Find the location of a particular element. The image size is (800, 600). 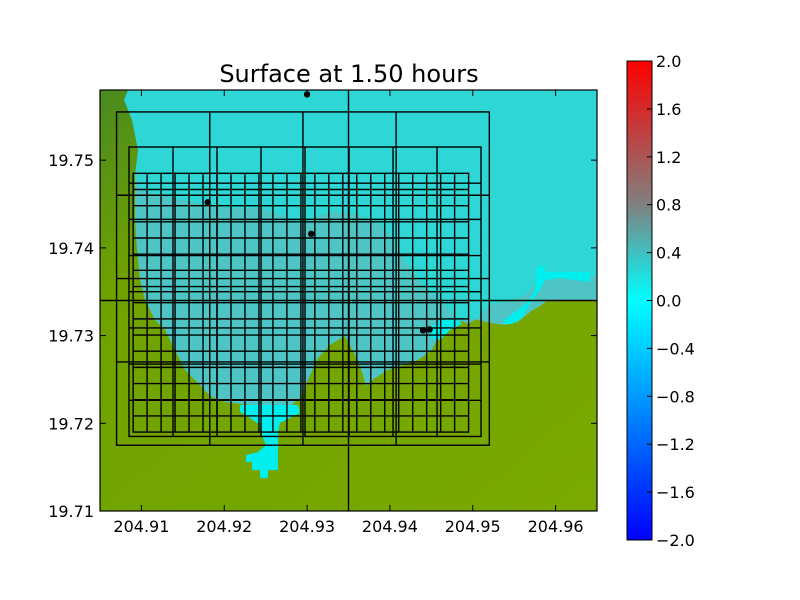

dry-cells is located at coordinates (270, 441).